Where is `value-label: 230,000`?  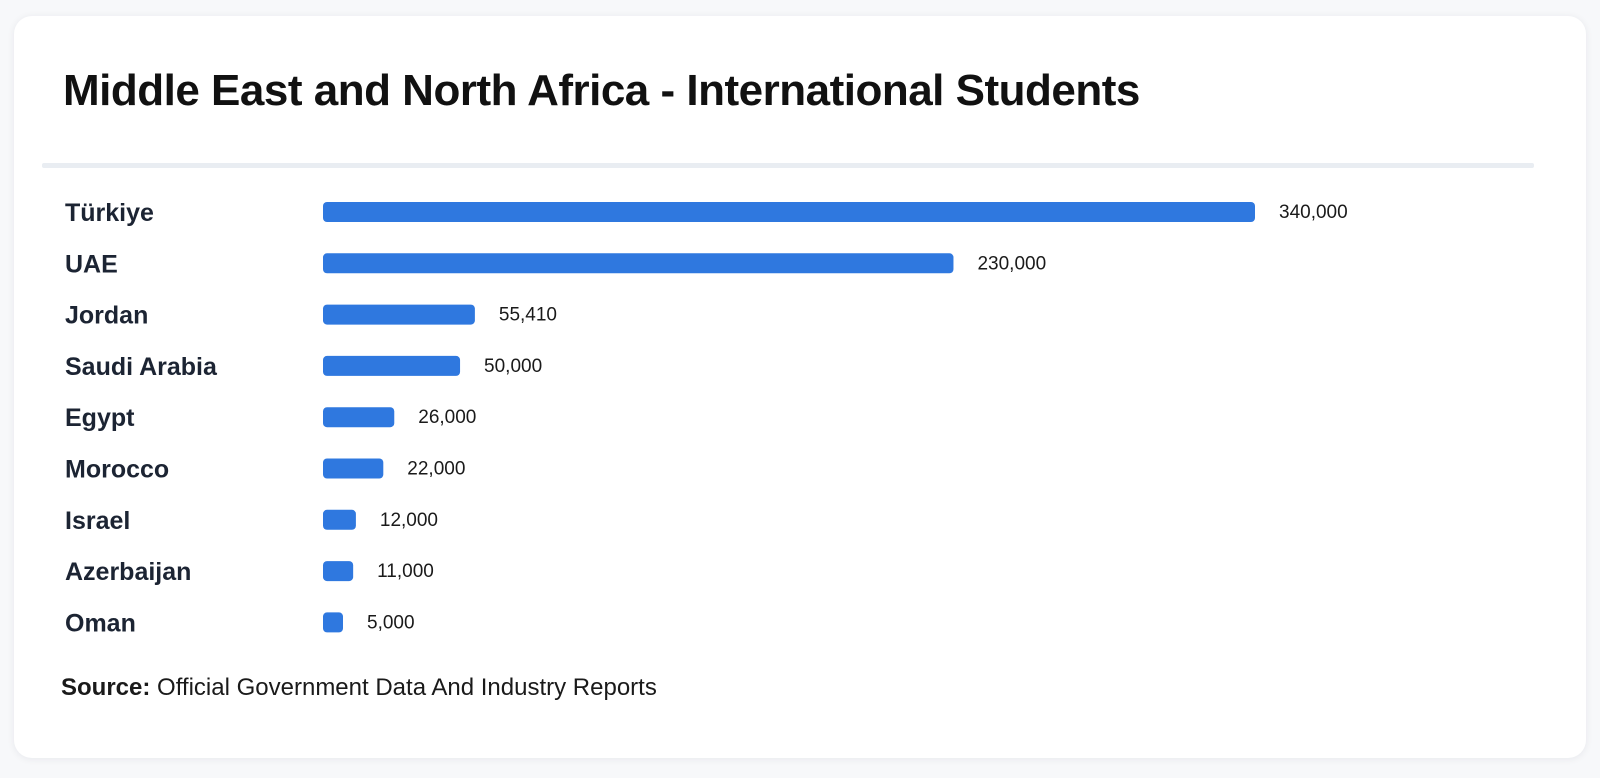 value-label: 230,000 is located at coordinates (1011, 263).